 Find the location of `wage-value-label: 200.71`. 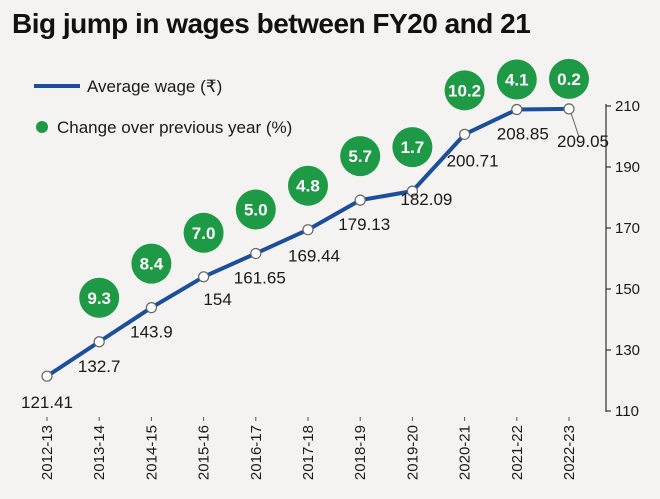

wage-value-label: 200.71 is located at coordinates (473, 160).